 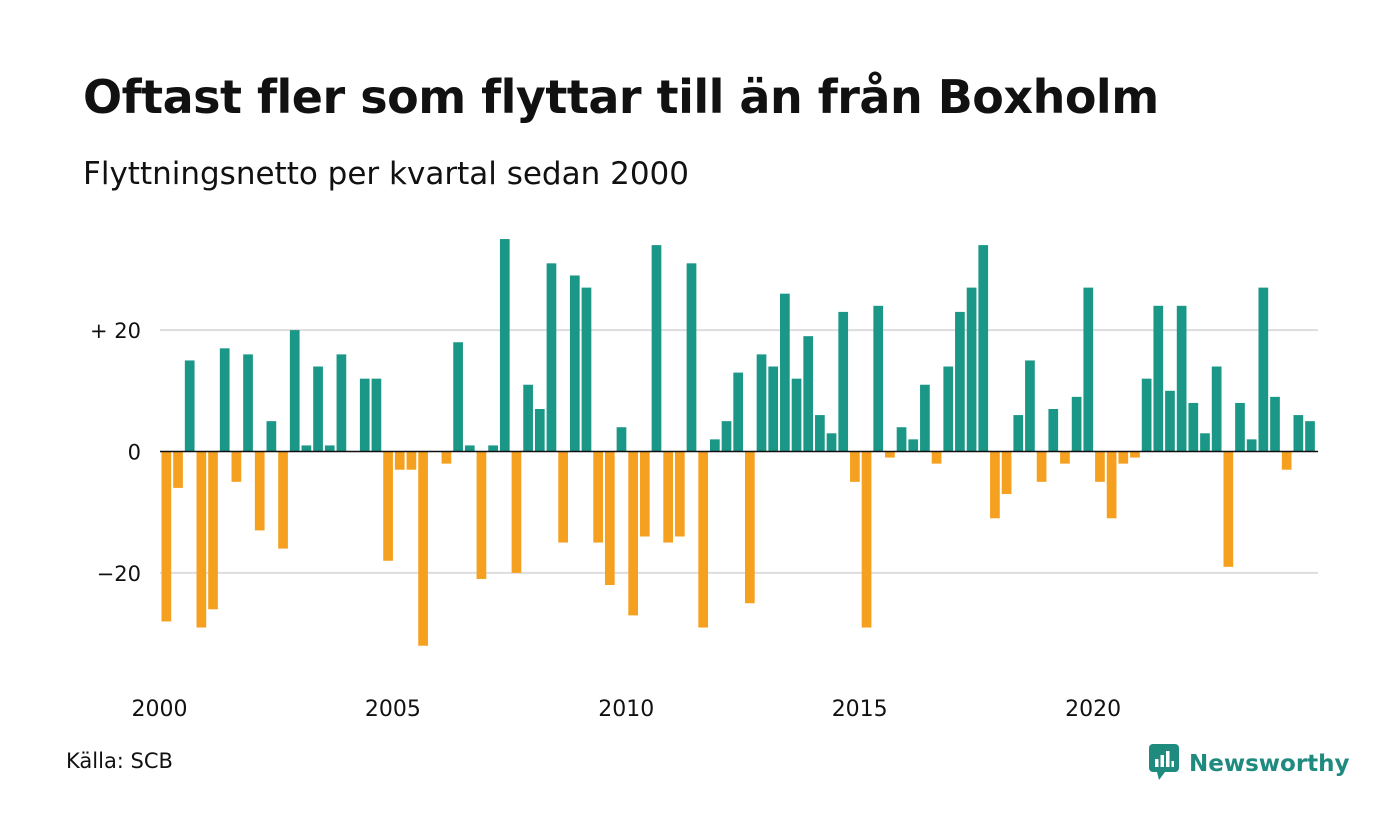 I want to click on y-tick-label: + 20, so click(x=115, y=331).